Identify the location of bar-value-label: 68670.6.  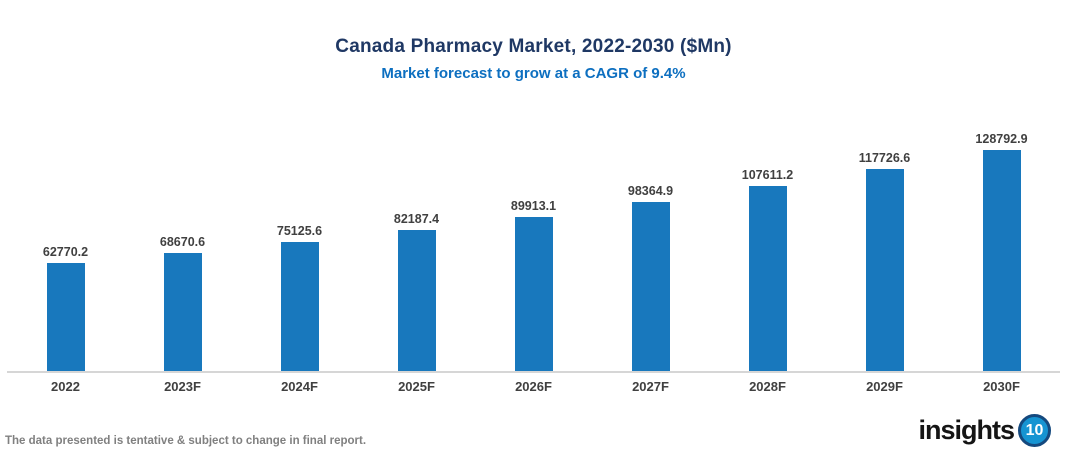
(182, 242).